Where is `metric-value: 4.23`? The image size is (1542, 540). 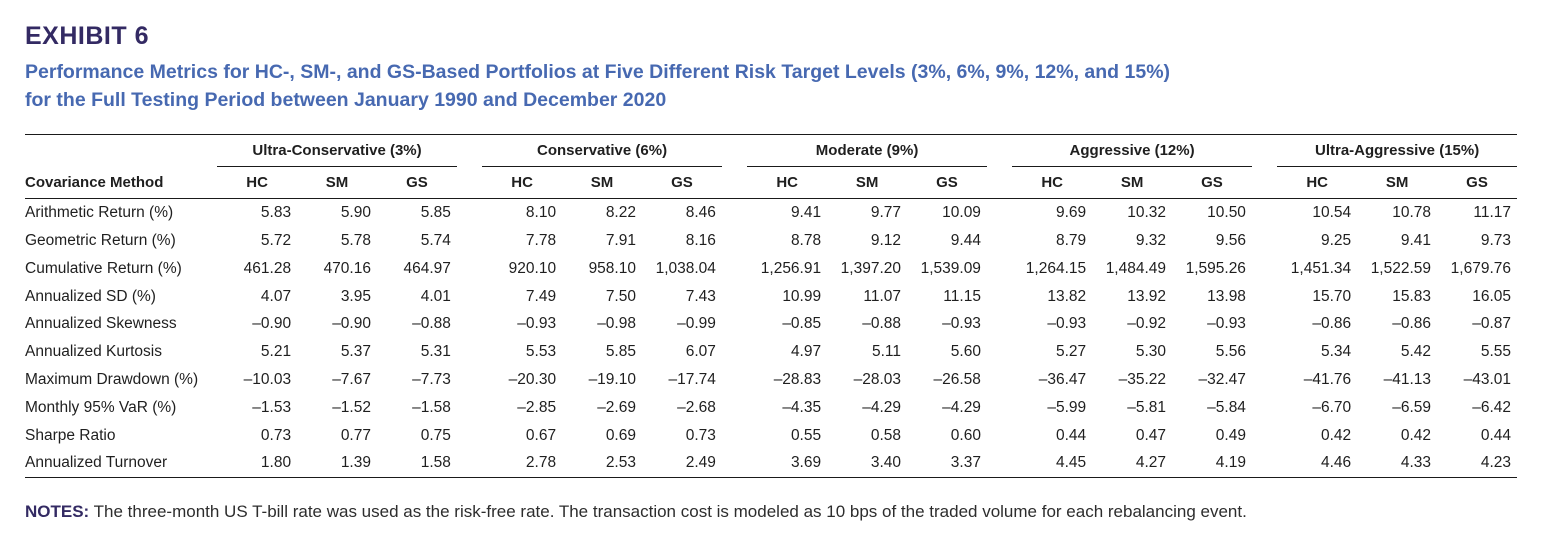
metric-value: 4.23 is located at coordinates (1477, 464).